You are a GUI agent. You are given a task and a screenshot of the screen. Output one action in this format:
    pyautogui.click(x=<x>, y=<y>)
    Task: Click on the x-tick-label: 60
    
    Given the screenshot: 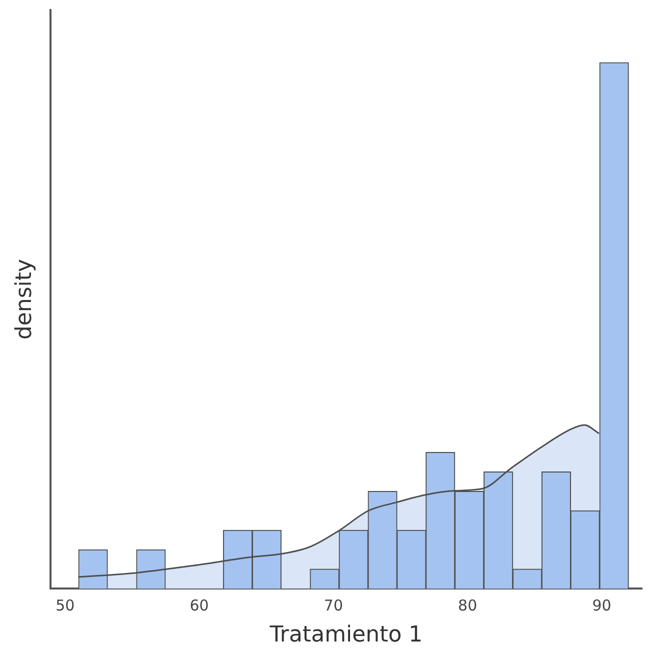 What is the action you would take?
    pyautogui.click(x=199, y=605)
    